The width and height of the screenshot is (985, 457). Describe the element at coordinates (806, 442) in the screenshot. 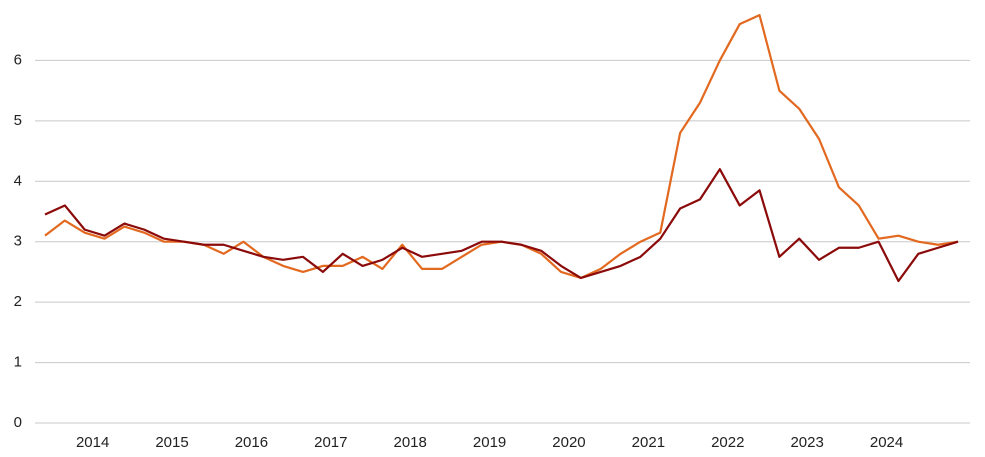

I see `x-tick-label: 2023` at that location.